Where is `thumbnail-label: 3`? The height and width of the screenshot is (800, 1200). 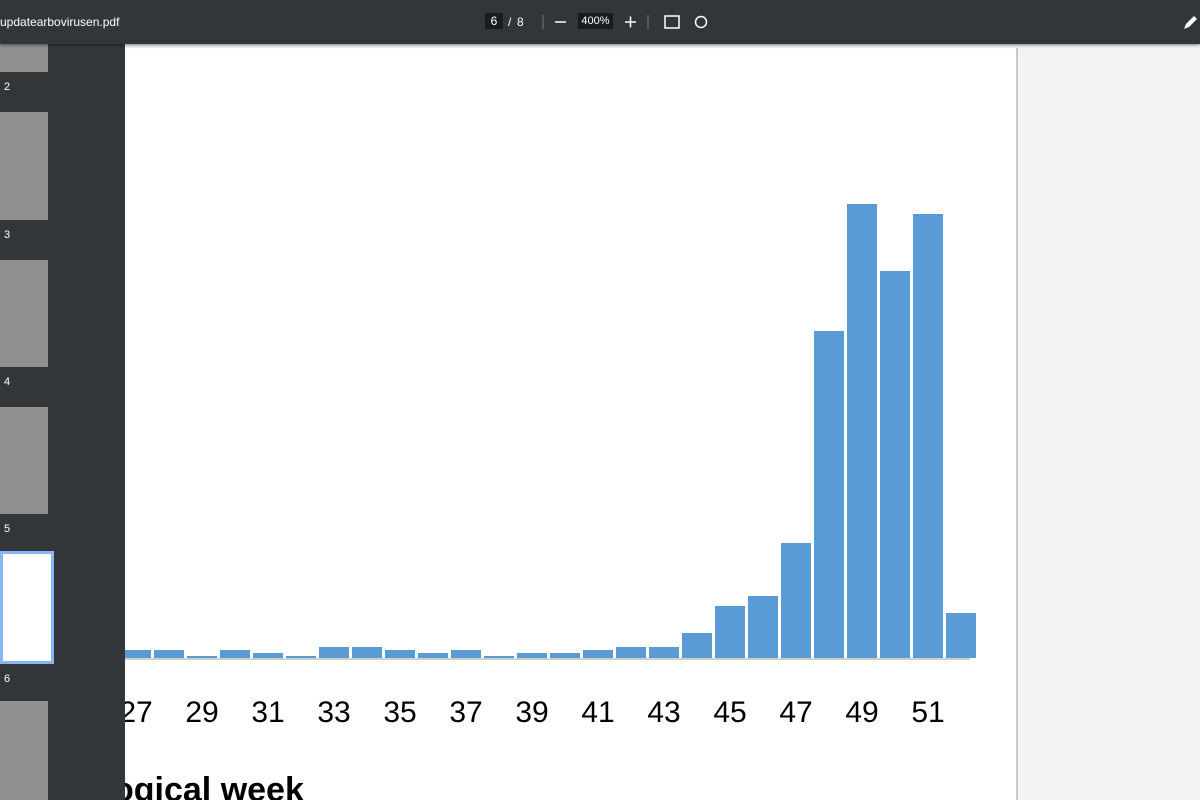 thumbnail-label: 3 is located at coordinates (7, 235).